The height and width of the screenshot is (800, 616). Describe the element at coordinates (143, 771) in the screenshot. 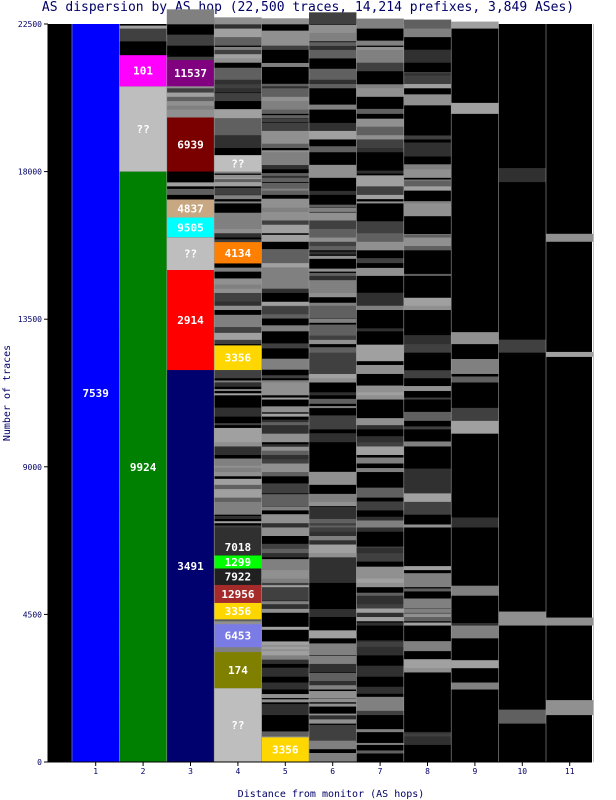

I see `x-tick-label: 2` at that location.